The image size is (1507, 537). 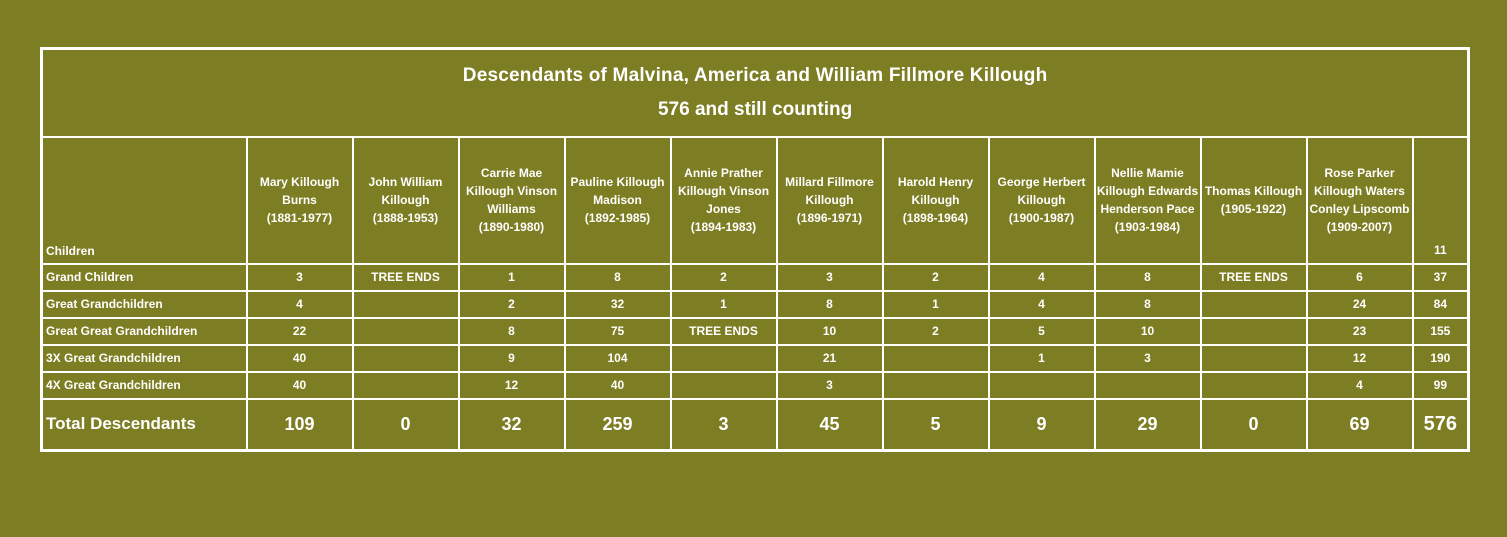 What do you see at coordinates (1359, 304) in the screenshot?
I see `count-cell: 24` at bounding box center [1359, 304].